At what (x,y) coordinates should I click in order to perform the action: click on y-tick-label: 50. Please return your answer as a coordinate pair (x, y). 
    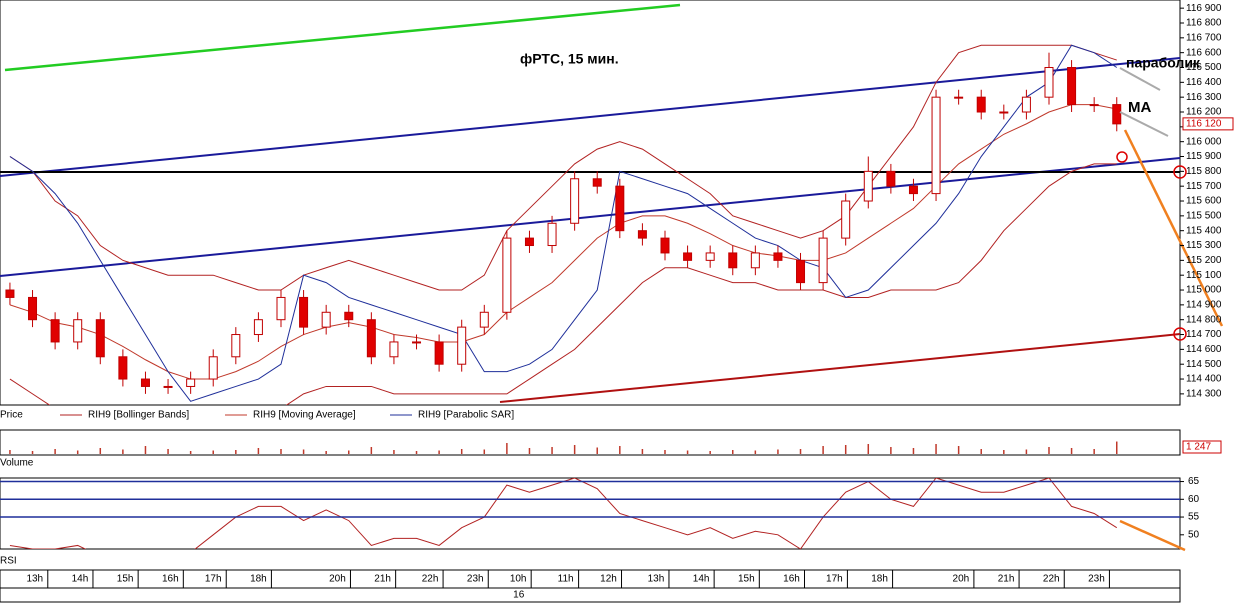
    Looking at the image, I should click on (1194, 534).